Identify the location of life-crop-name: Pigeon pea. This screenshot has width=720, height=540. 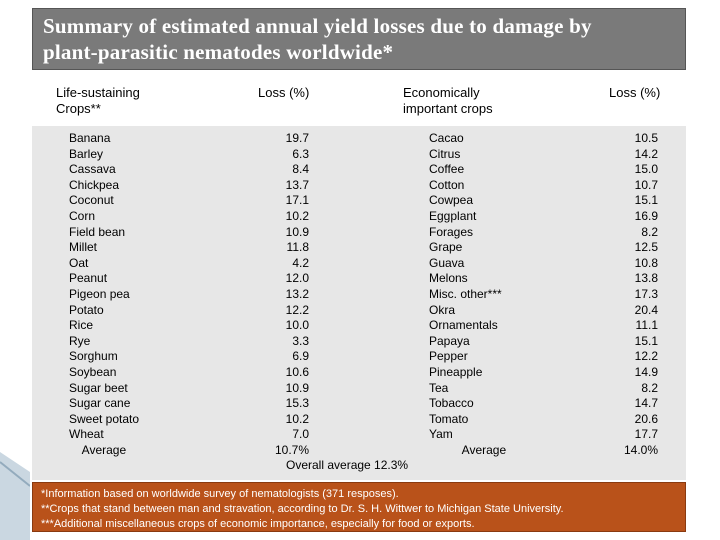
(99, 293).